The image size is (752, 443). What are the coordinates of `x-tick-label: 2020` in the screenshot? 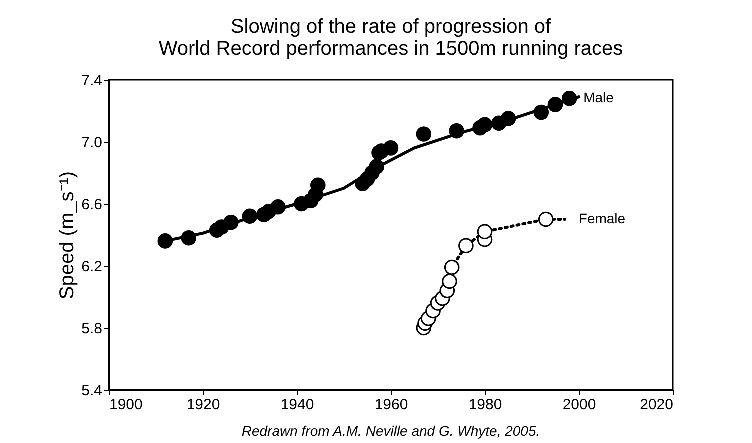 It's located at (657, 405).